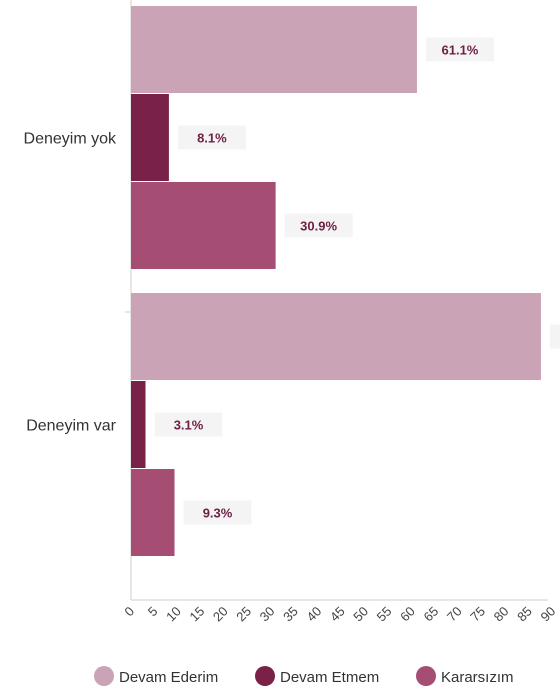 Image resolution: width=560 pixels, height=695 pixels. I want to click on x-tick-label: 30, so click(267, 614).